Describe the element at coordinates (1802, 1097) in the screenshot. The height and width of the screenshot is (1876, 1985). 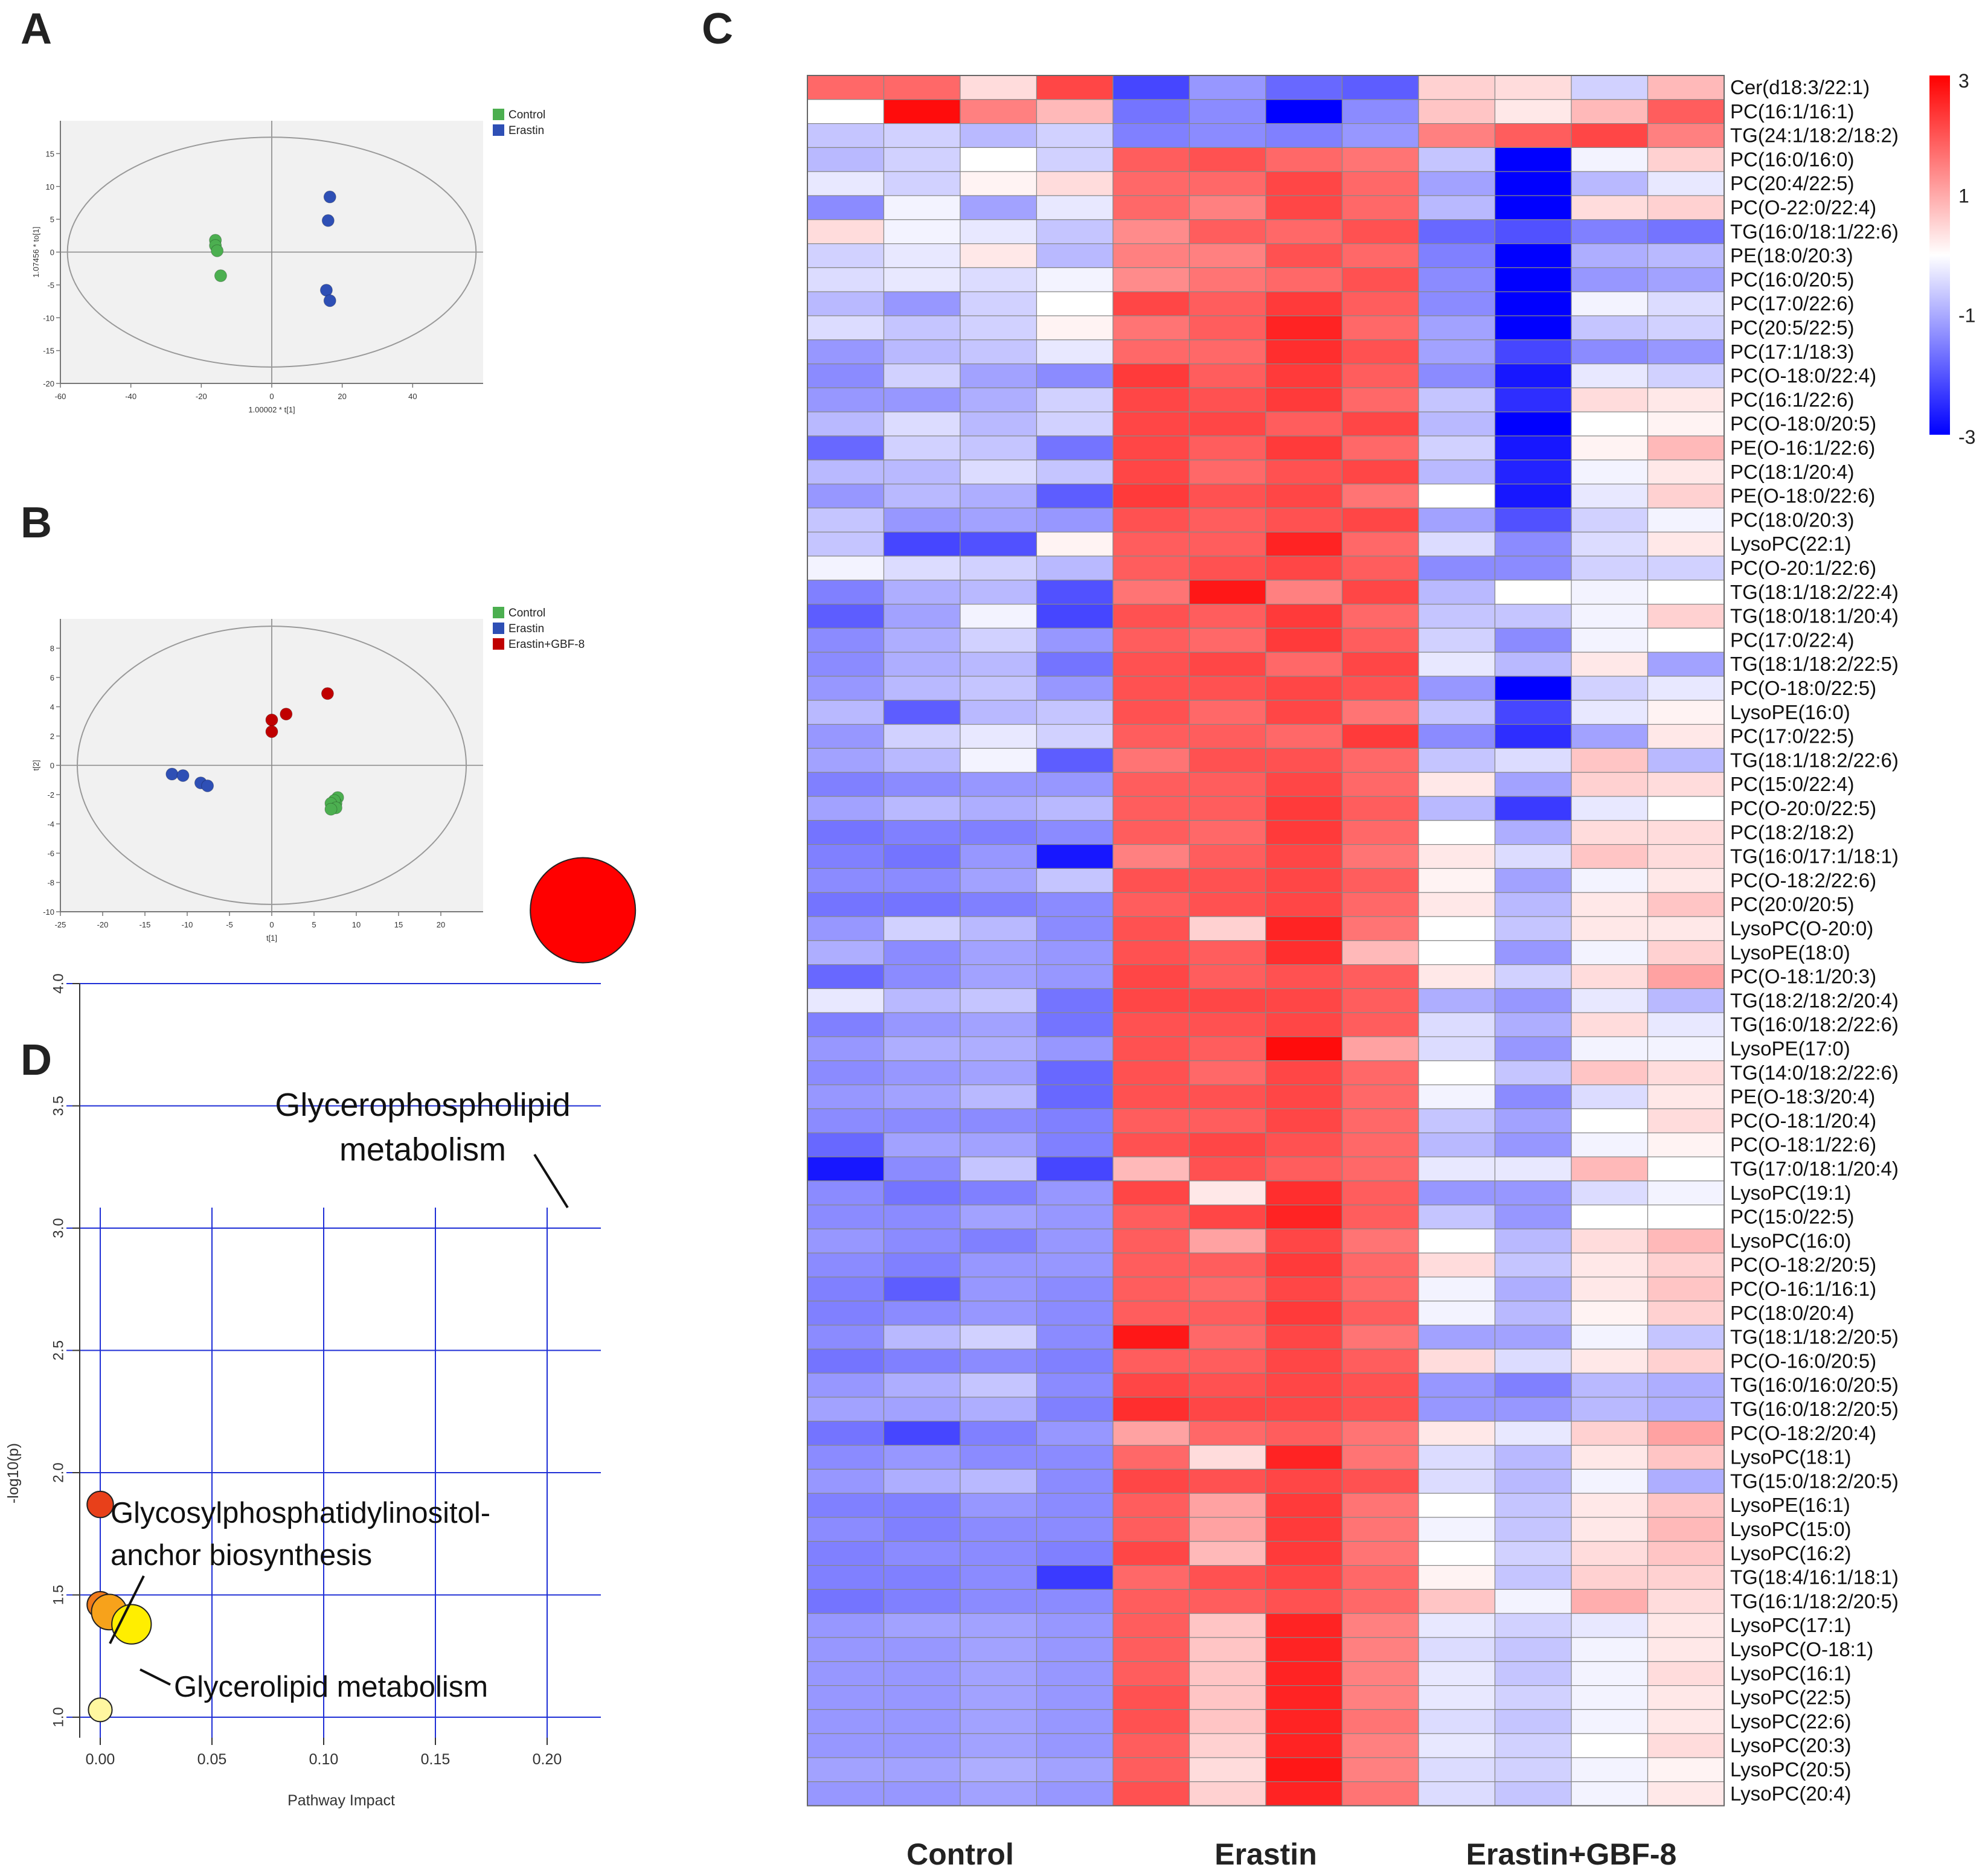
I see `row-label: PE(O-18:3/20:4)` at that location.